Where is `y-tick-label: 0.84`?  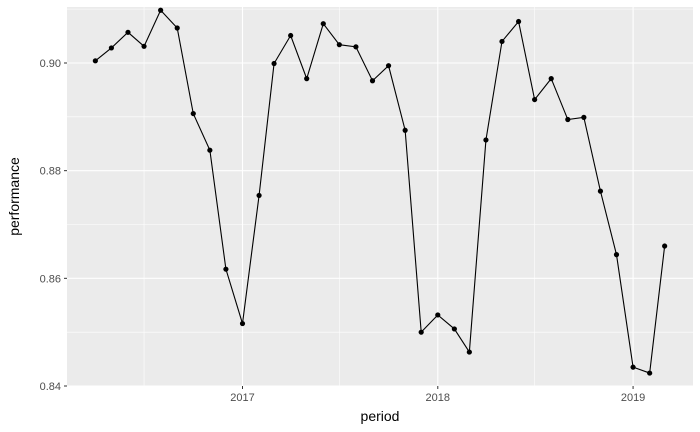
y-tick-label: 0.84 is located at coordinates (50, 387).